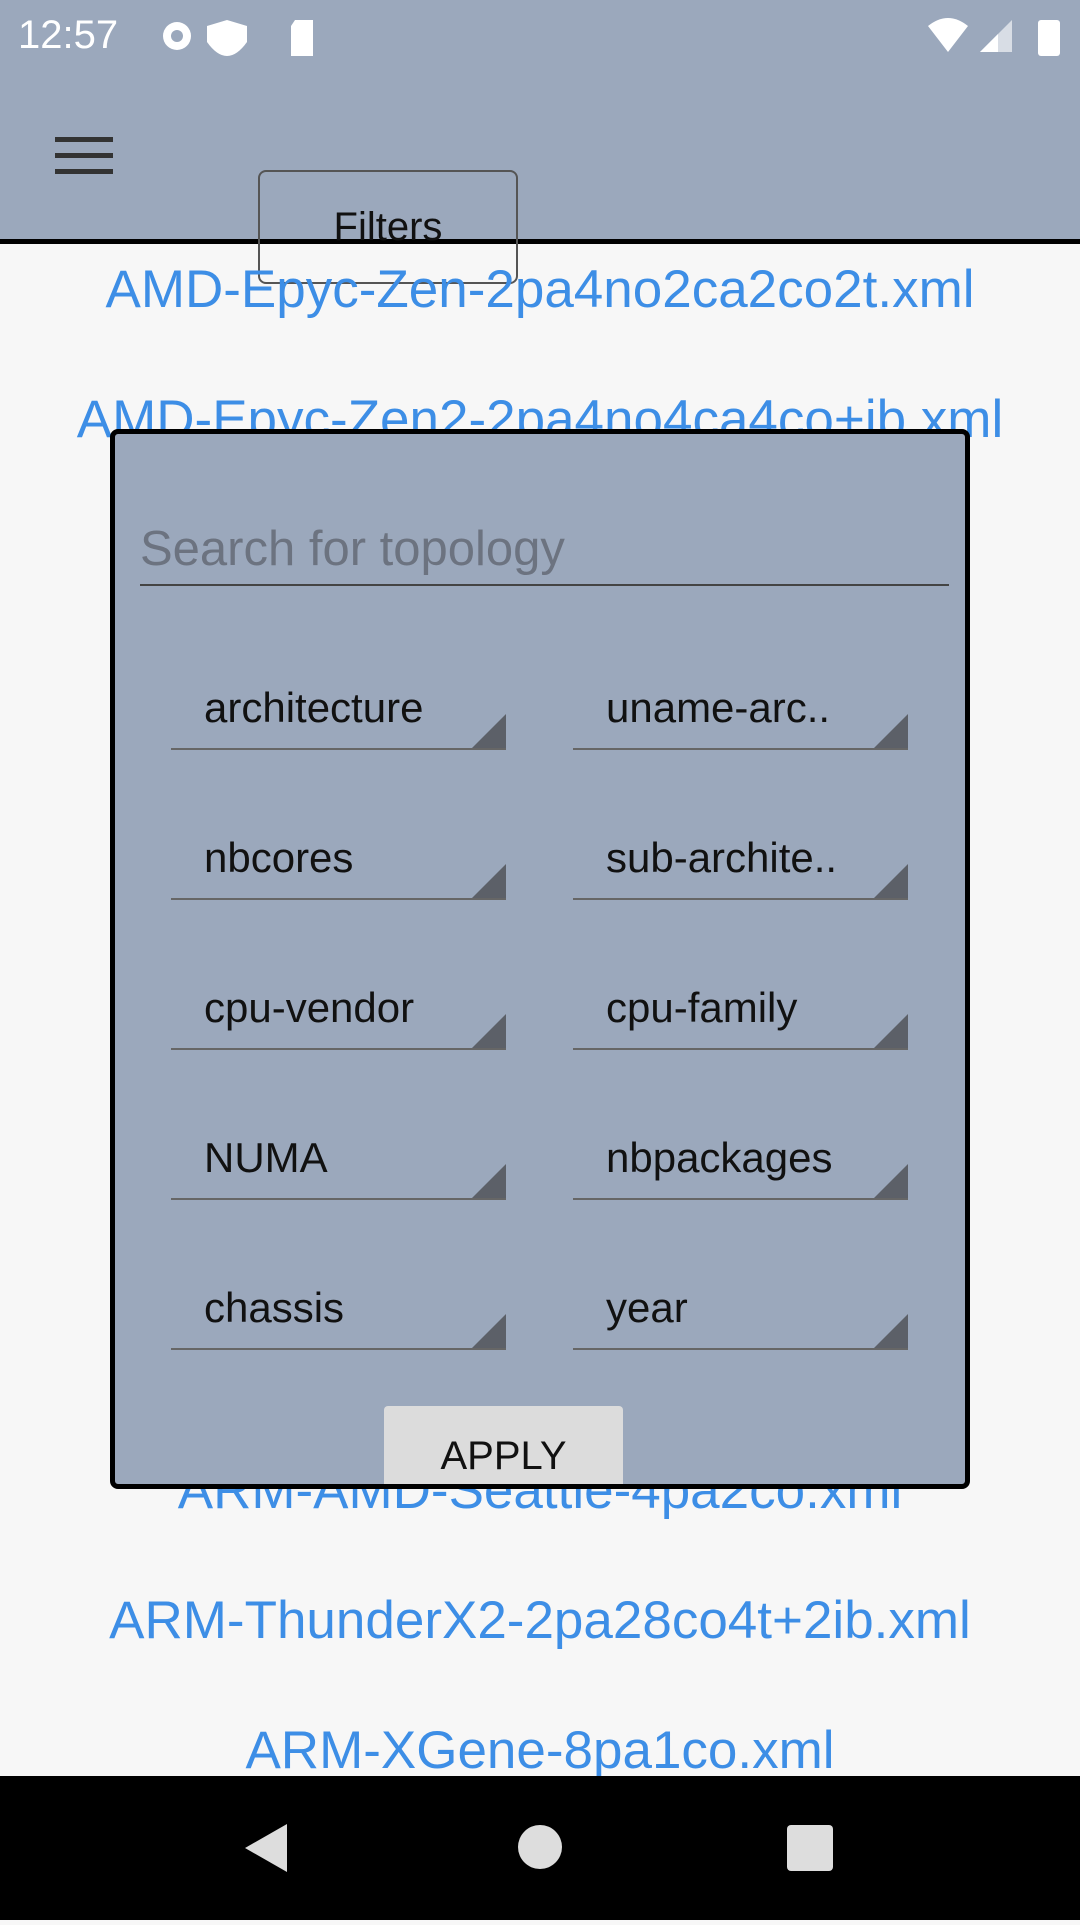 The width and height of the screenshot is (1080, 1925). I want to click on list-item: AMD-Epyc-Zen-2pa4no2ca2co2t.xml, so click(540, 289).